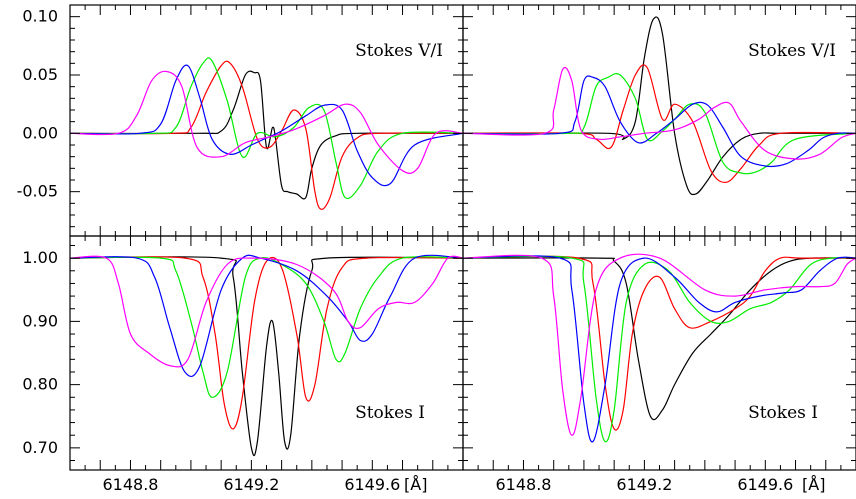 The image size is (856, 499). I want to click on y-tick-label: -0.05, so click(37, 191).